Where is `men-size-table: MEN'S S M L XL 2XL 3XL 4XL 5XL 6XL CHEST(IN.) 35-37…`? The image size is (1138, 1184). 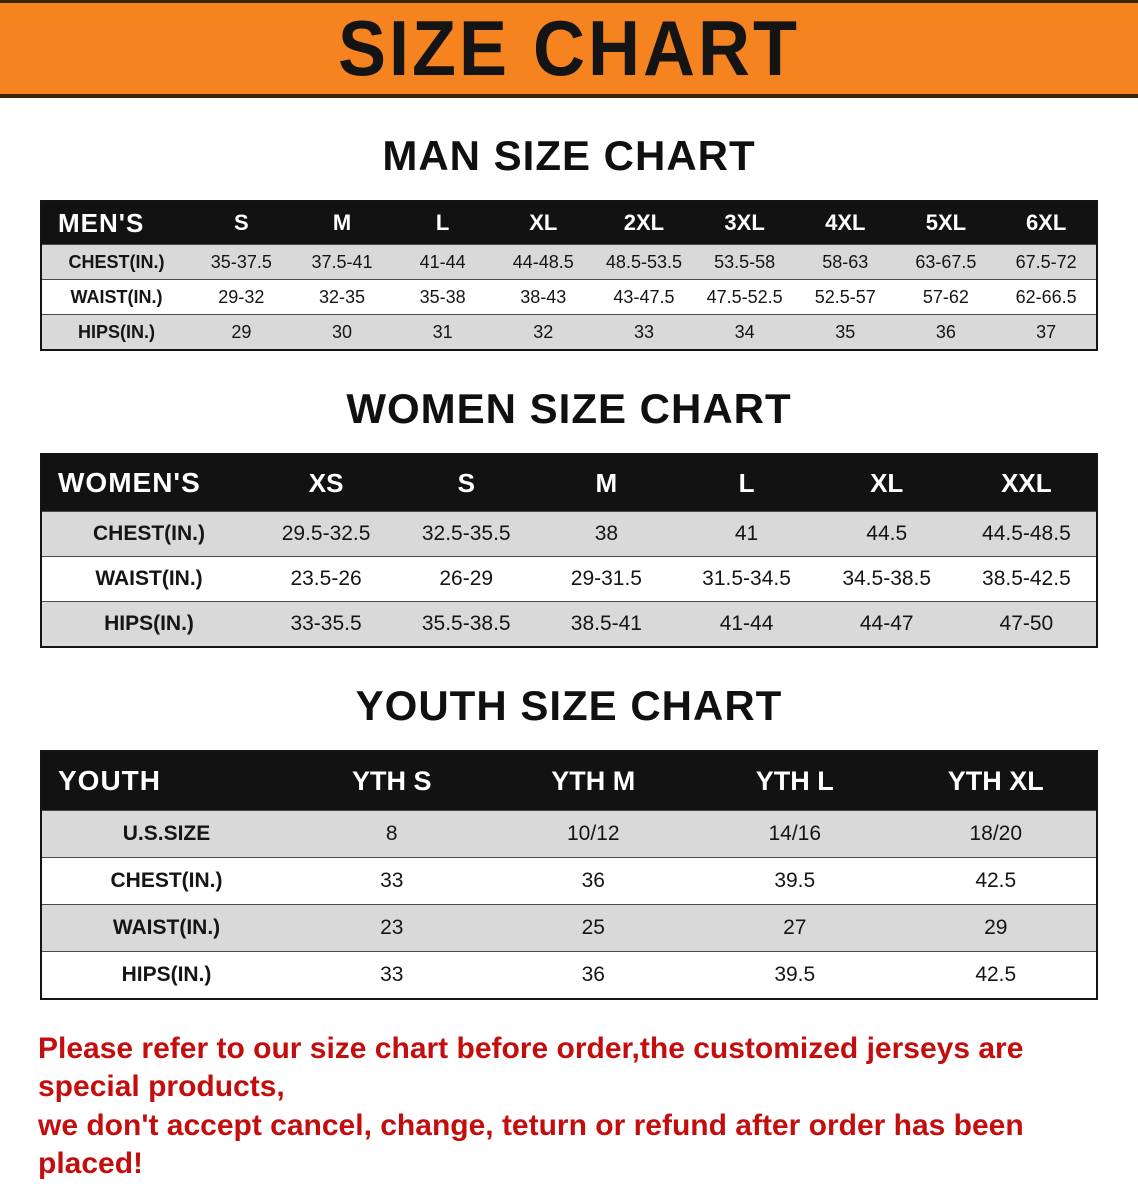 men-size-table: MEN'S S M L XL 2XL 3XL 4XL 5XL 6XL CHEST(IN.) 35-37… is located at coordinates (569, 275).